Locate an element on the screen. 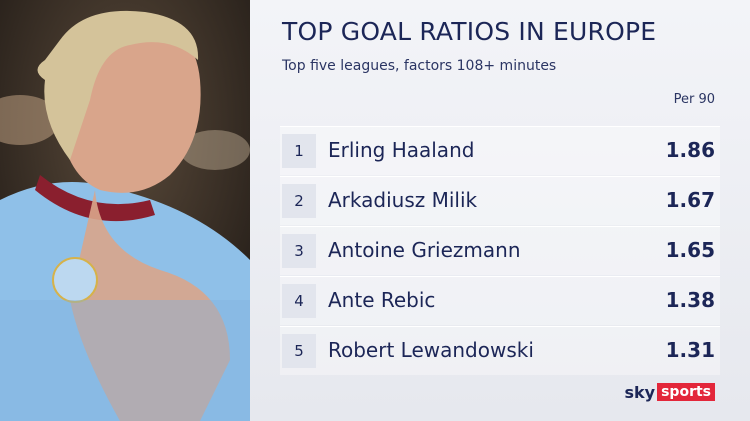 The width and height of the screenshot is (750, 421). rank: 4 is located at coordinates (299, 301).